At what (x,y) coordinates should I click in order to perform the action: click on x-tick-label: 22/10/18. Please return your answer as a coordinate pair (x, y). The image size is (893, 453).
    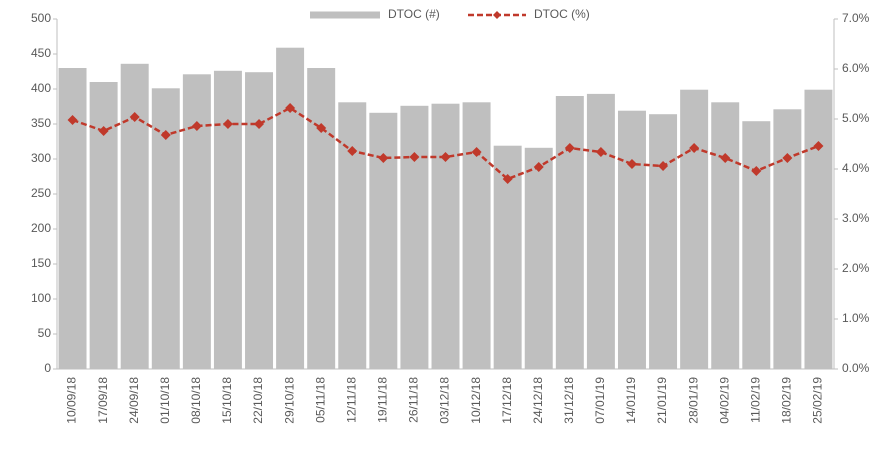
    Looking at the image, I should click on (258, 400).